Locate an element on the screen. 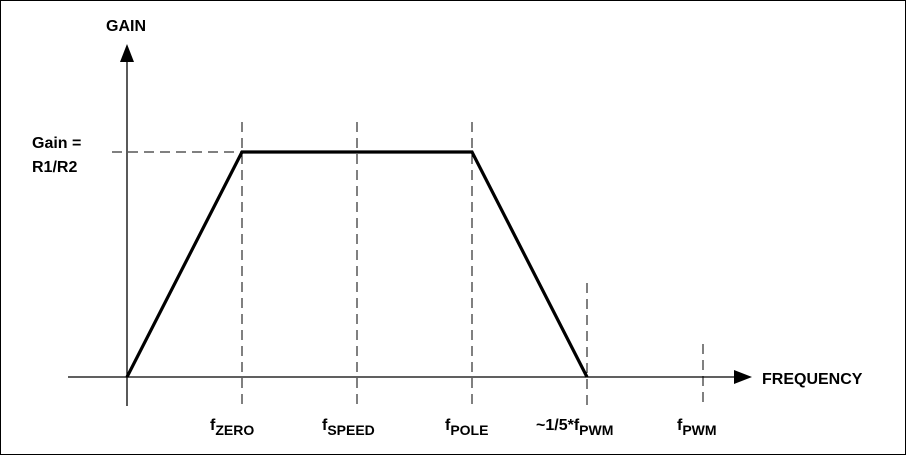  x-axis-label: FREQUENCY is located at coordinates (812, 379).